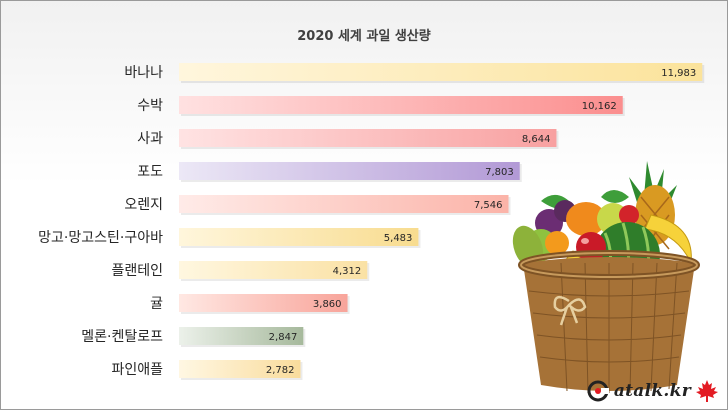 The height and width of the screenshot is (410, 728). What do you see at coordinates (707, 391) in the screenshot?
I see `maple-leaf-icon` at bounding box center [707, 391].